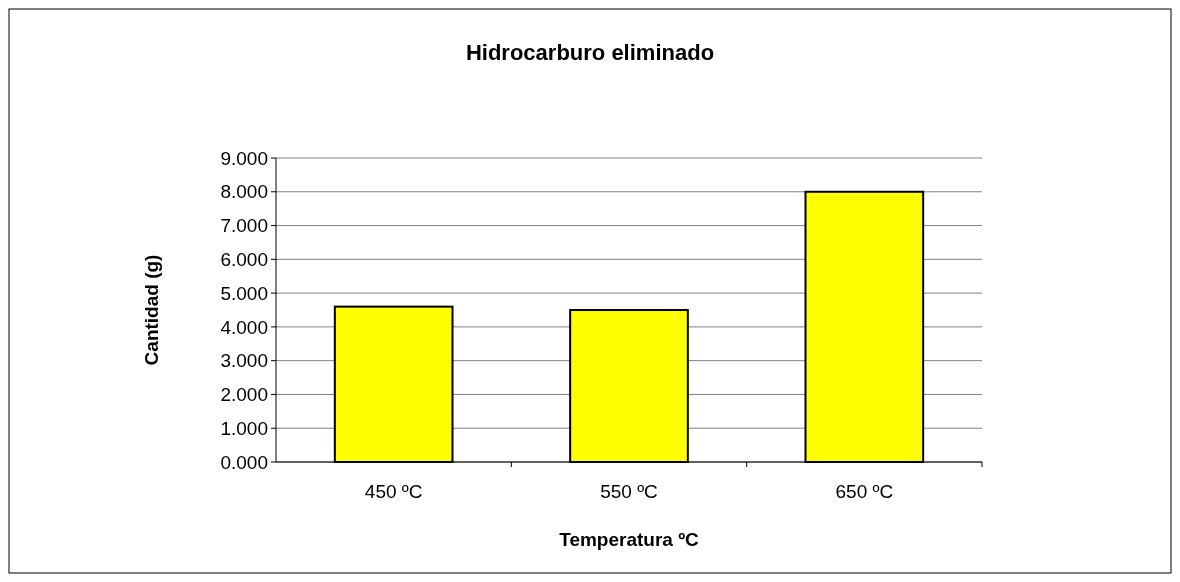 This screenshot has height=582, width=1180. Describe the element at coordinates (244, 361) in the screenshot. I see `y-tick-label: 3.000` at that location.